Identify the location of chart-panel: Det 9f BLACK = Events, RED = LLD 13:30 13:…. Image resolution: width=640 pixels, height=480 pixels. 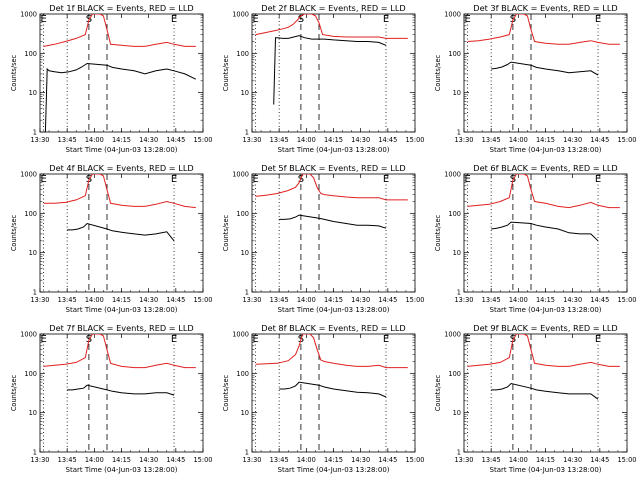
(535, 398).